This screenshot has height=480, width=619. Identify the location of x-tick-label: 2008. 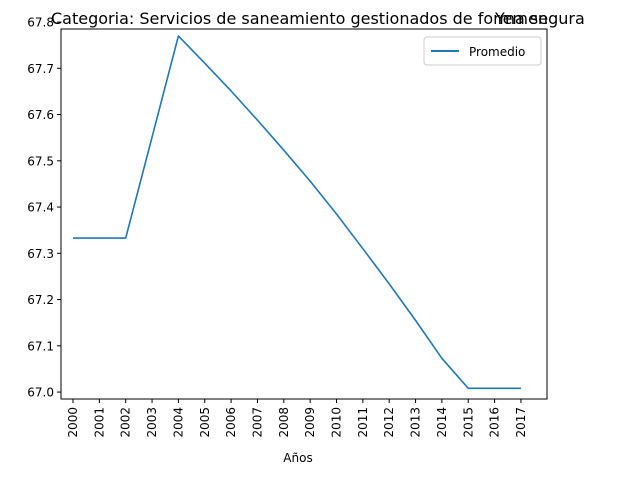
(284, 422).